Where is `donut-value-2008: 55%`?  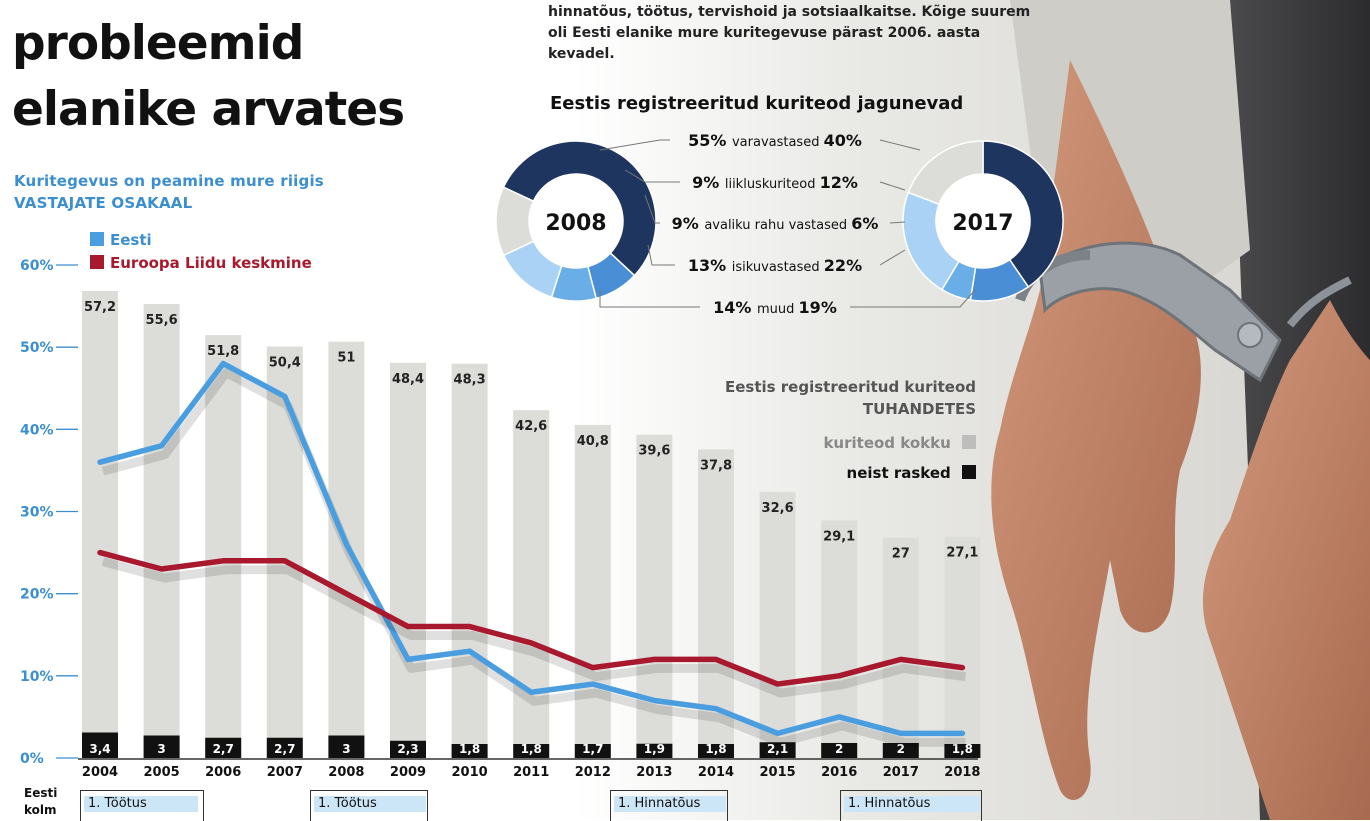
donut-value-2008: 55% is located at coordinates (710, 140).